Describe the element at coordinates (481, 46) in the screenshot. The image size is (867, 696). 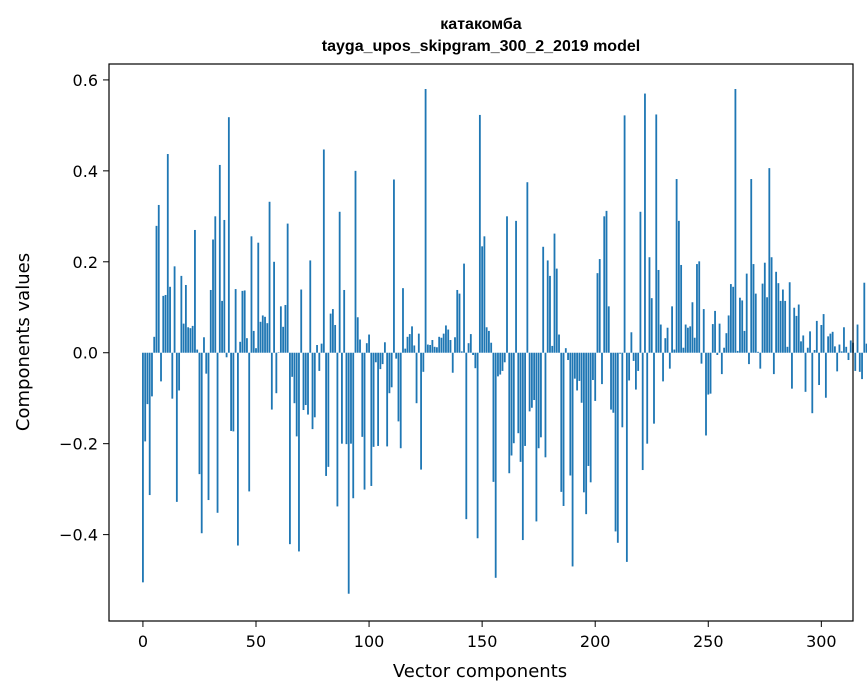
I see `chart-subtitle: tayga_upos_skipgram_300_2_2019 model` at that location.